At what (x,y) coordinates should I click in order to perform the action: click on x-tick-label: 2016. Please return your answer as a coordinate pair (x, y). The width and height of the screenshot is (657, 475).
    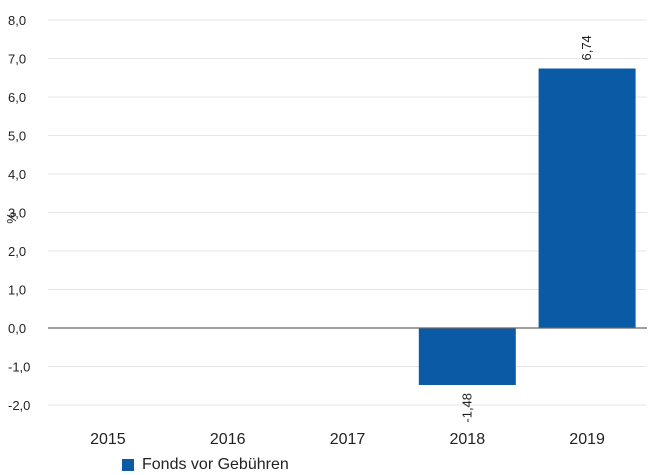
    Looking at the image, I should click on (228, 439).